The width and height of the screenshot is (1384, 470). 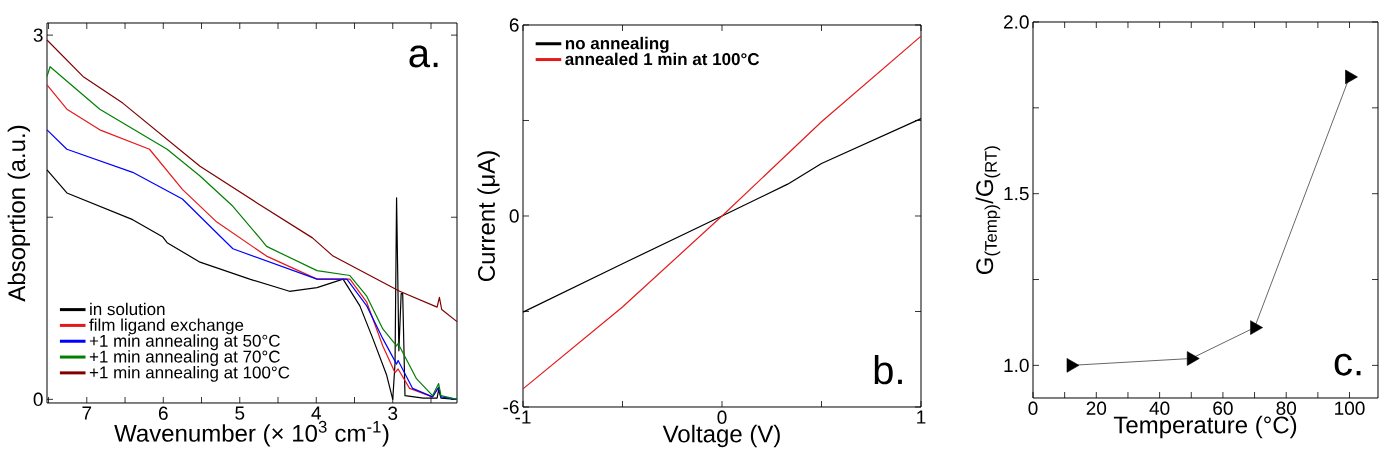 I want to click on legend-label: +1 min annealing at 70°C, so click(x=184, y=358).